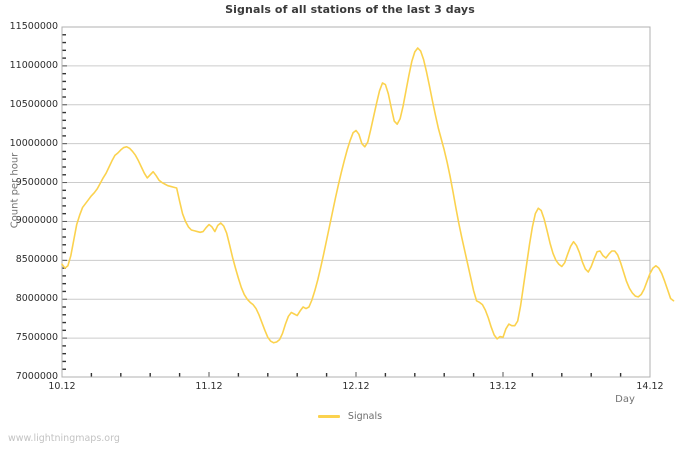 This screenshot has height=450, width=700. Describe the element at coordinates (36, 182) in the screenshot. I see `y-tick-label: 9500000` at that location.